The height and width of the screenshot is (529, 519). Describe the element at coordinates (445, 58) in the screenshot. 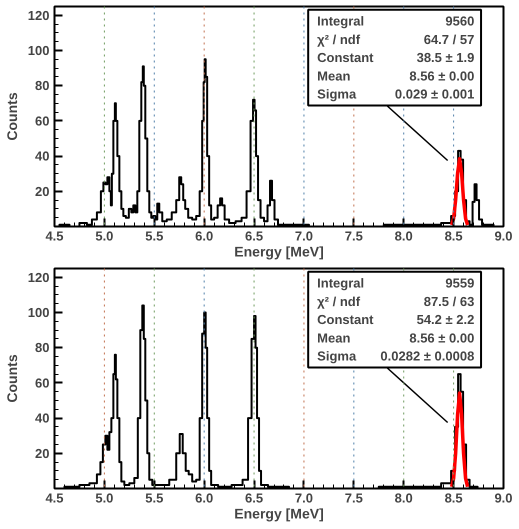

I see `annotation: 38.5 ± 1.9` at that location.